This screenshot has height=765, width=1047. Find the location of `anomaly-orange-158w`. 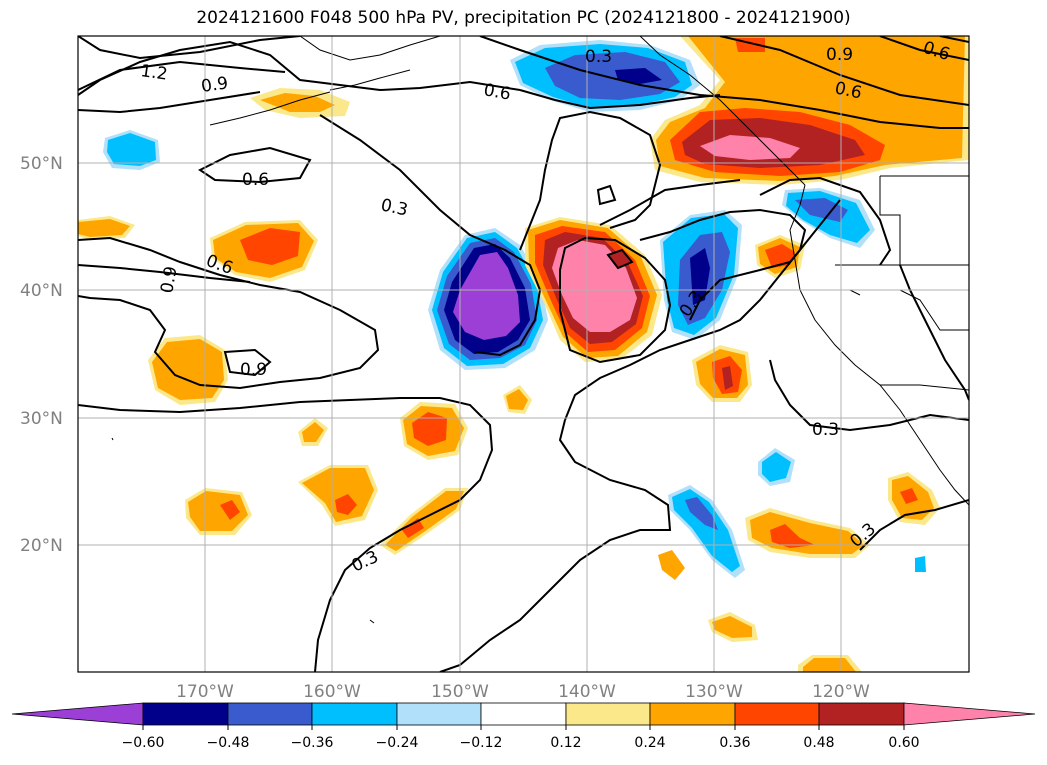

anomaly-orange-158w is located at coordinates (338, 495).